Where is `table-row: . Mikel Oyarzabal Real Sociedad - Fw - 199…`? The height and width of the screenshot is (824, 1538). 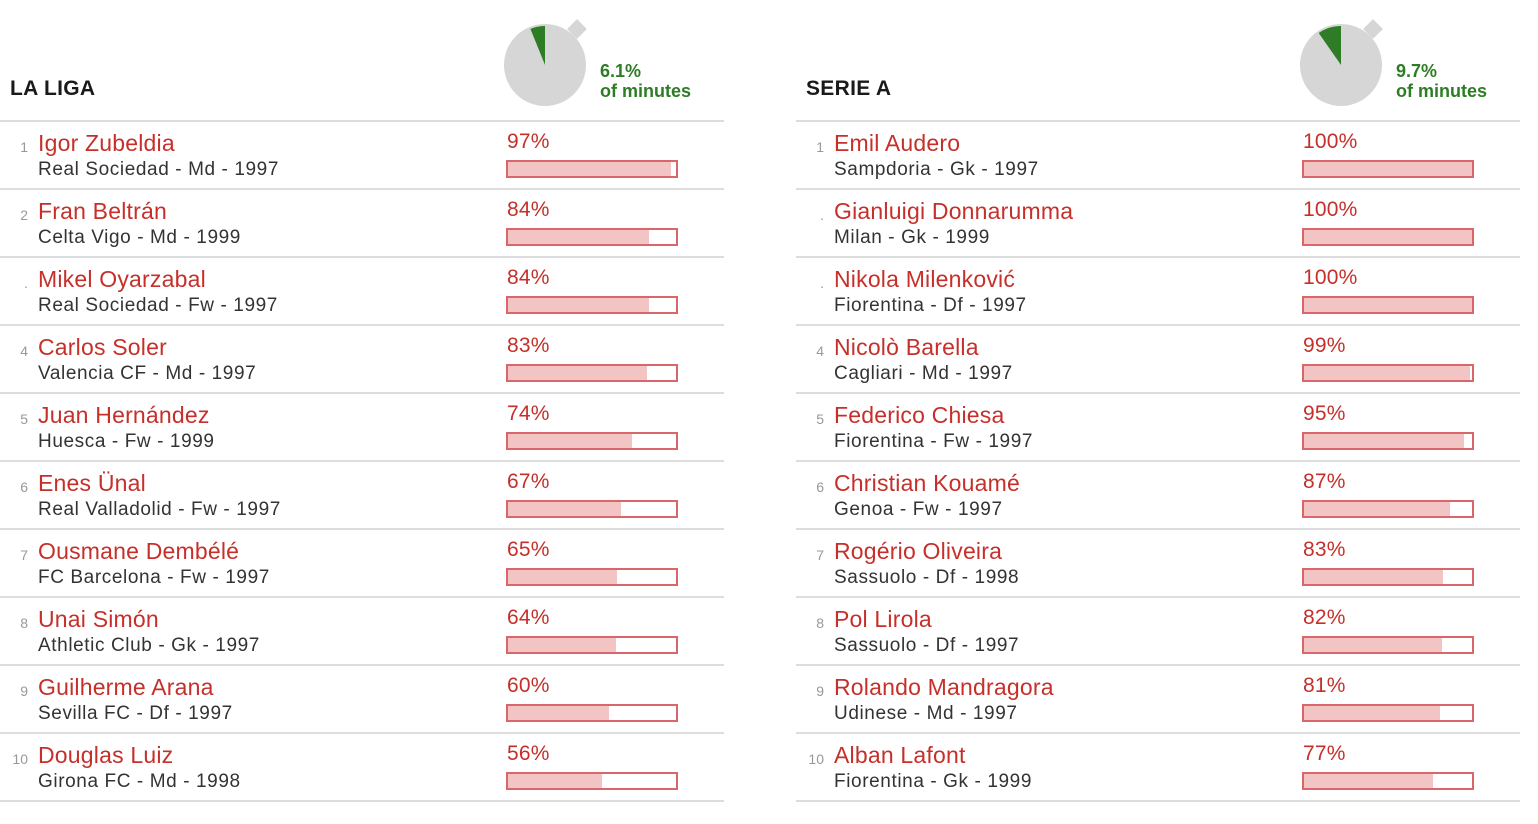 table-row: . Mikel Oyarzabal Real Sociedad - Fw - 199… is located at coordinates (362, 292).